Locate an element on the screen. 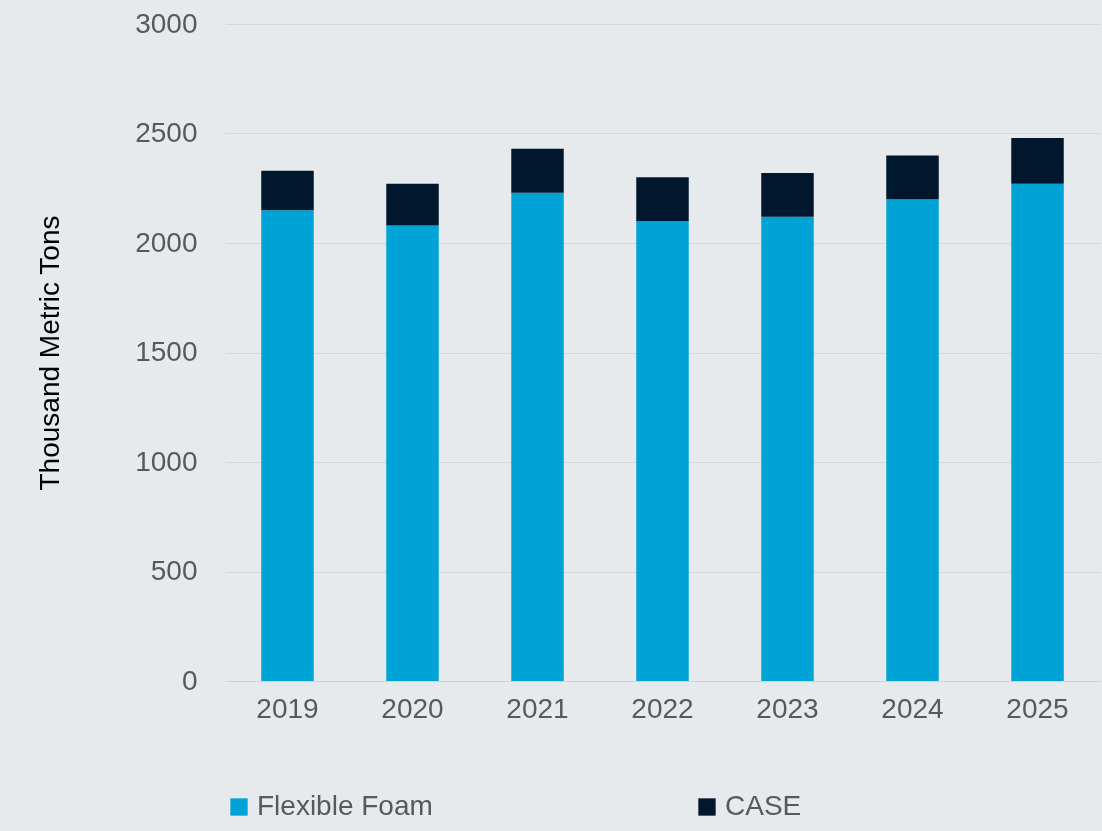  x-tick-label: 2024 is located at coordinates (912, 708).